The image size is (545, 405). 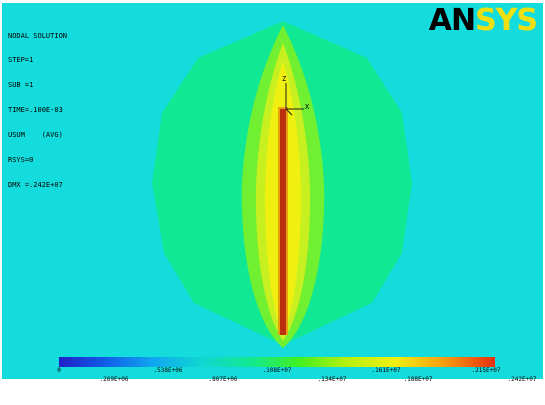 I want to click on info-line-step: STEP=1, so click(x=21, y=60).